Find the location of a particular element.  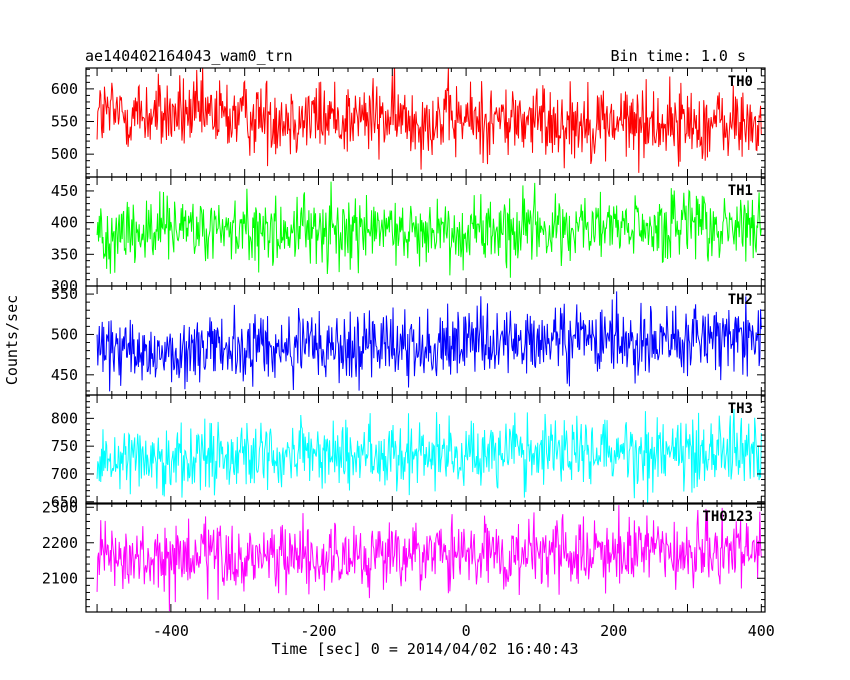

y-tick-label: 2300 is located at coordinates (60, 507).